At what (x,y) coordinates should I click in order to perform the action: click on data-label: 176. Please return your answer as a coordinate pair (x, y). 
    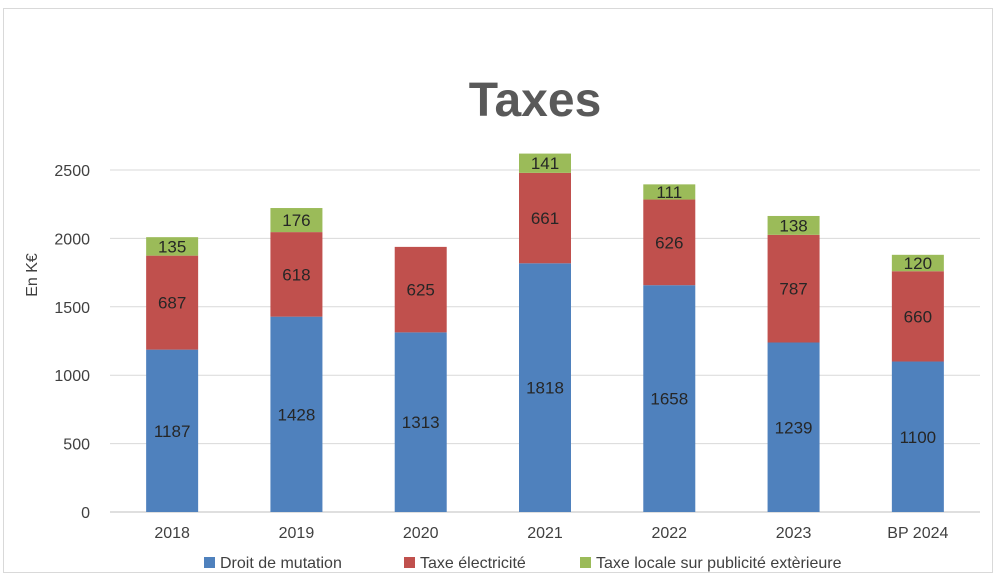
    Looking at the image, I should click on (296, 220).